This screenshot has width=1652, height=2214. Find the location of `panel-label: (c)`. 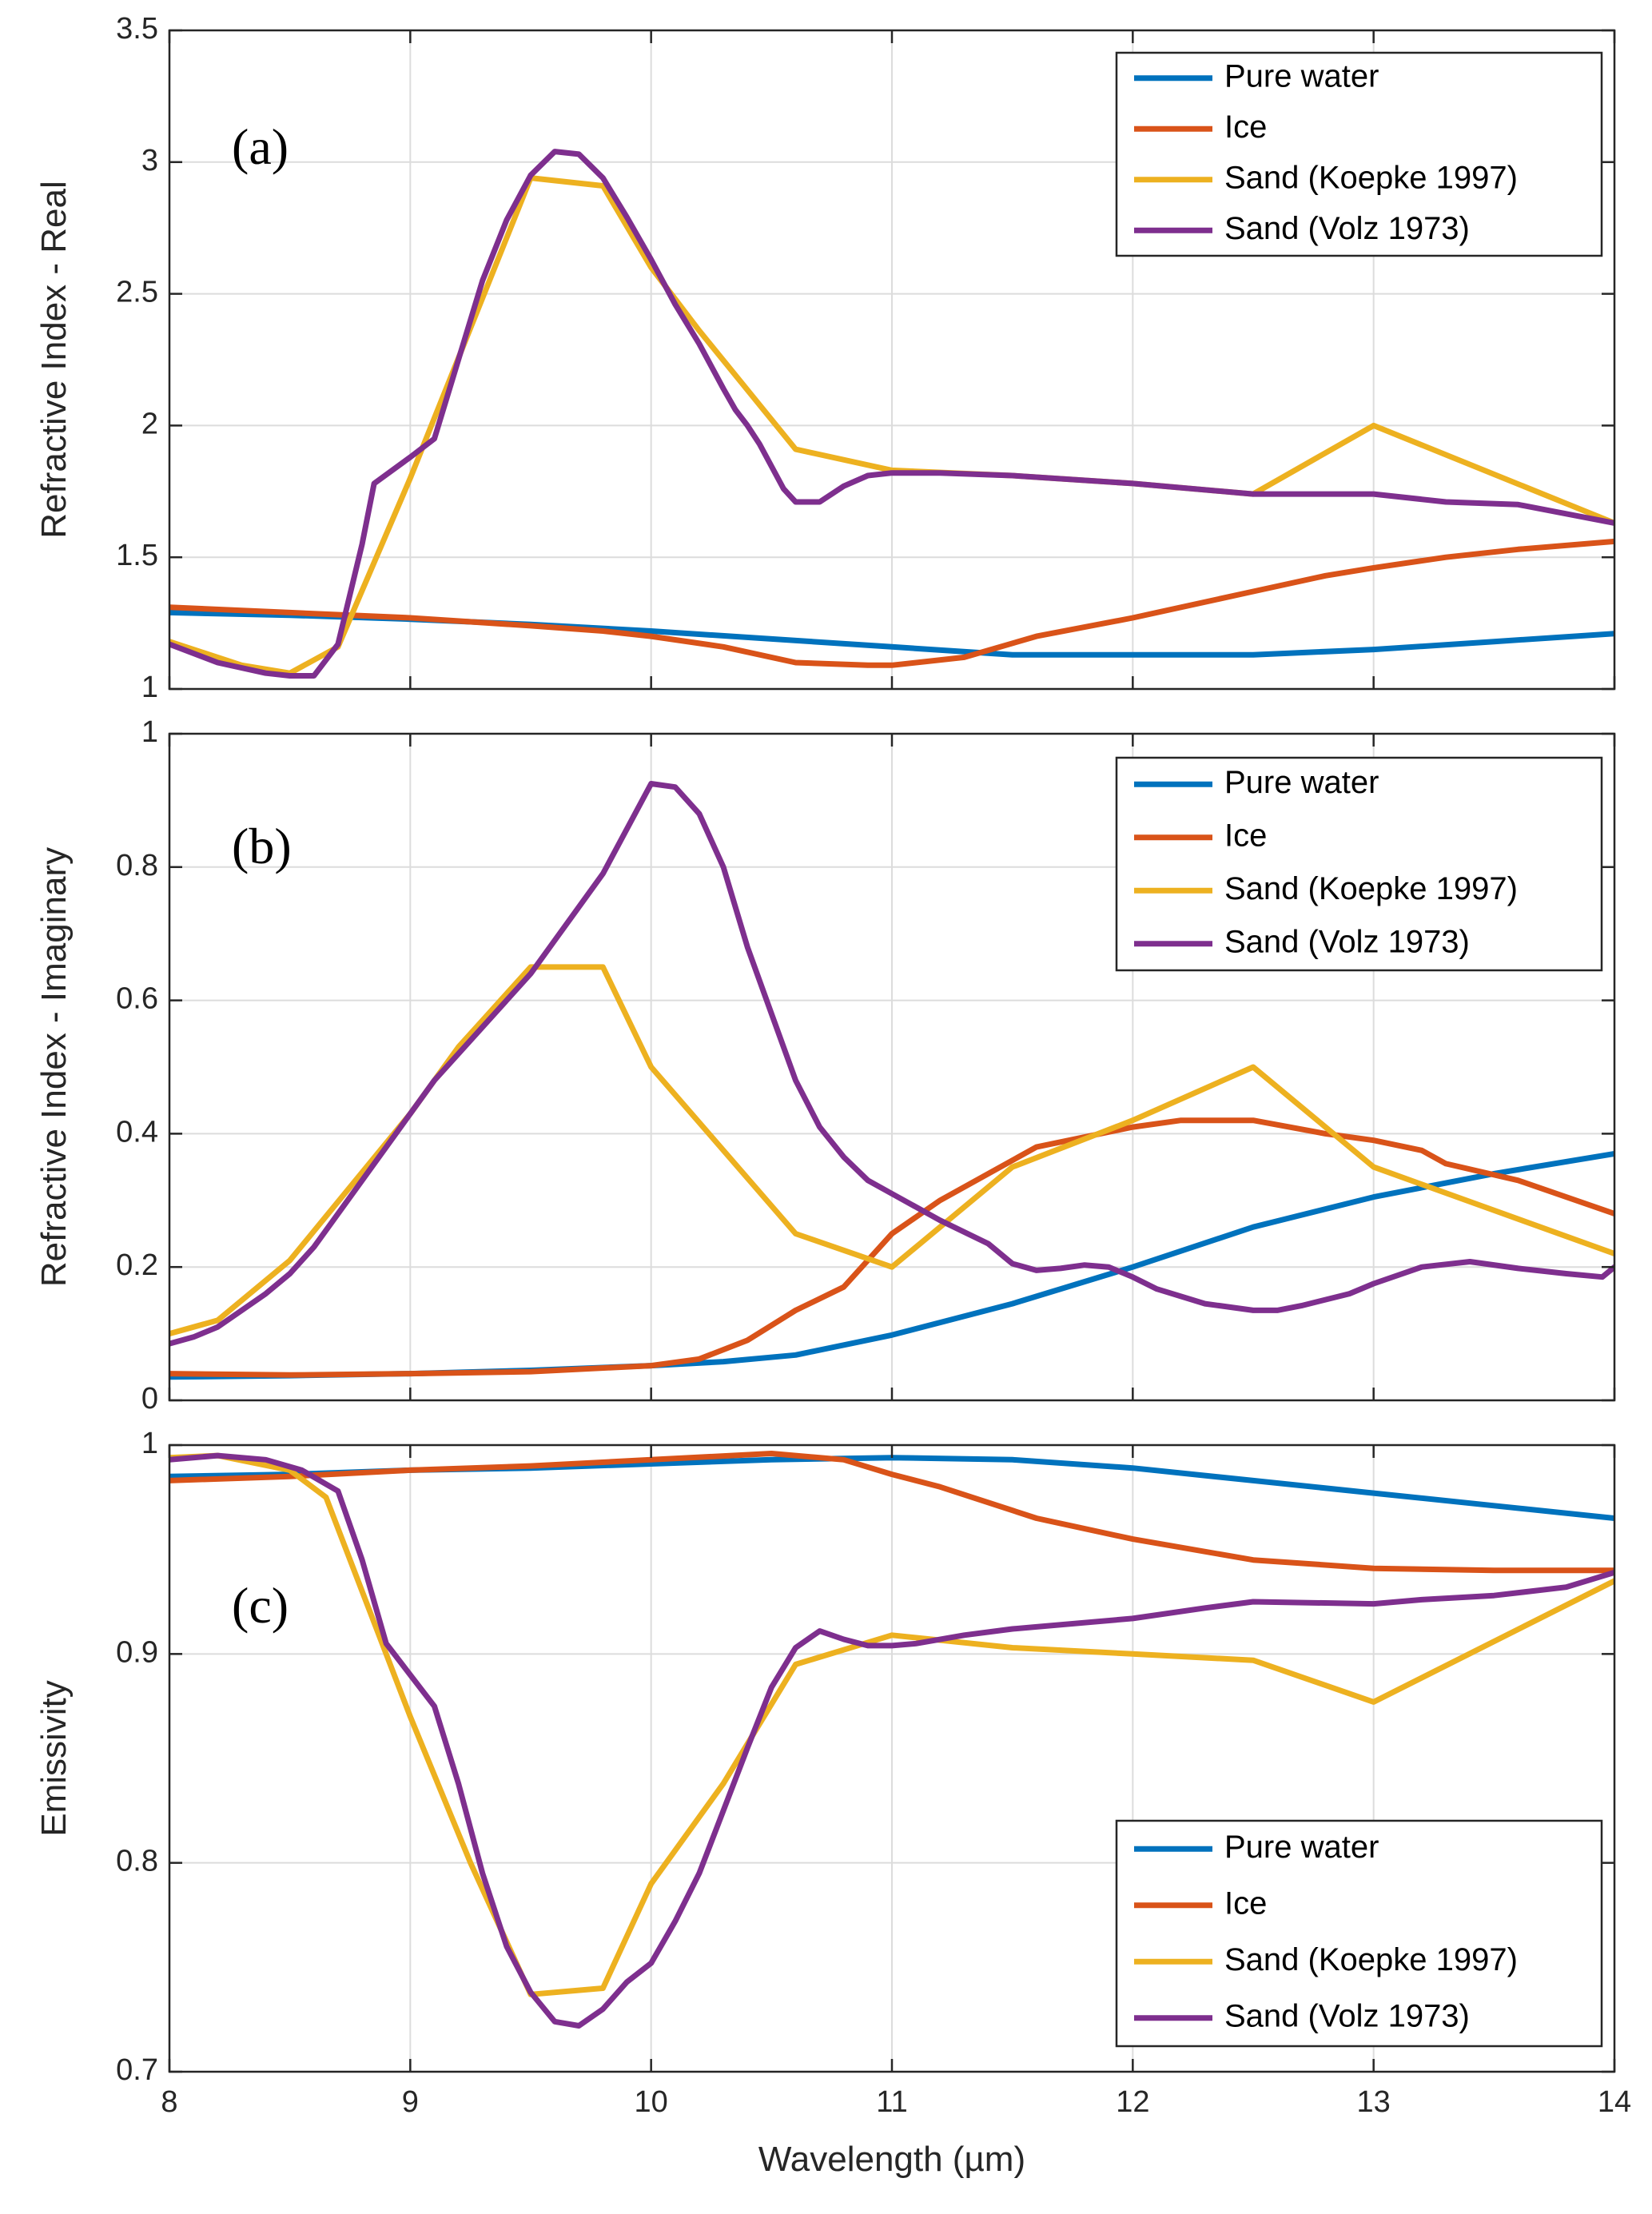

panel-label: (c) is located at coordinates (260, 1606).